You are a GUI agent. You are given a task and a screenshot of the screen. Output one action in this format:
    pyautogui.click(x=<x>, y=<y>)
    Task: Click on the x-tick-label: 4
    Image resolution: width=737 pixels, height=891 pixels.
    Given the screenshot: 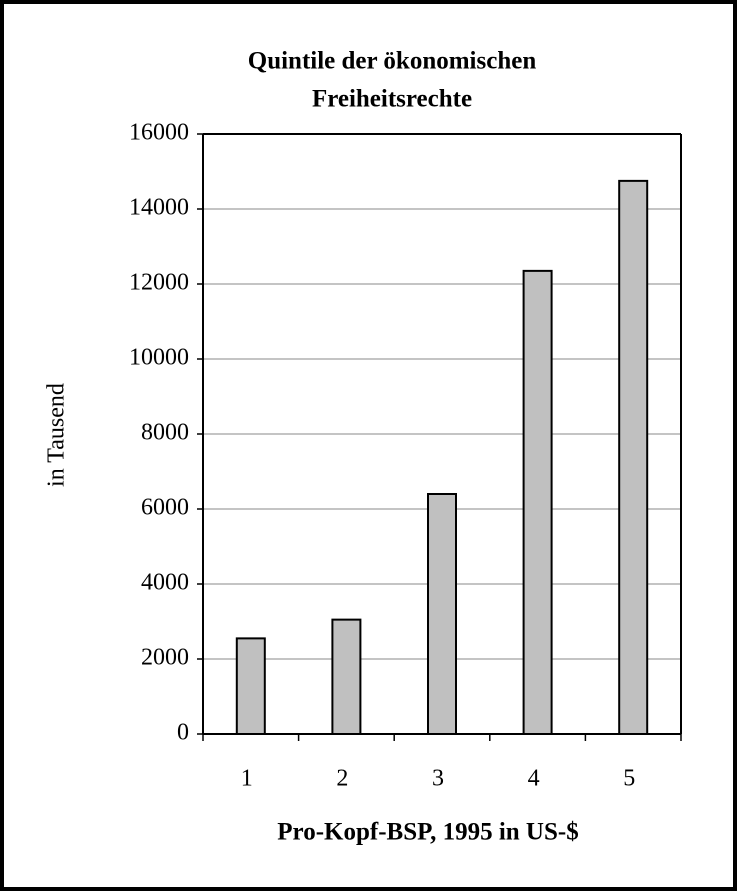 What is the action you would take?
    pyautogui.click(x=534, y=779)
    